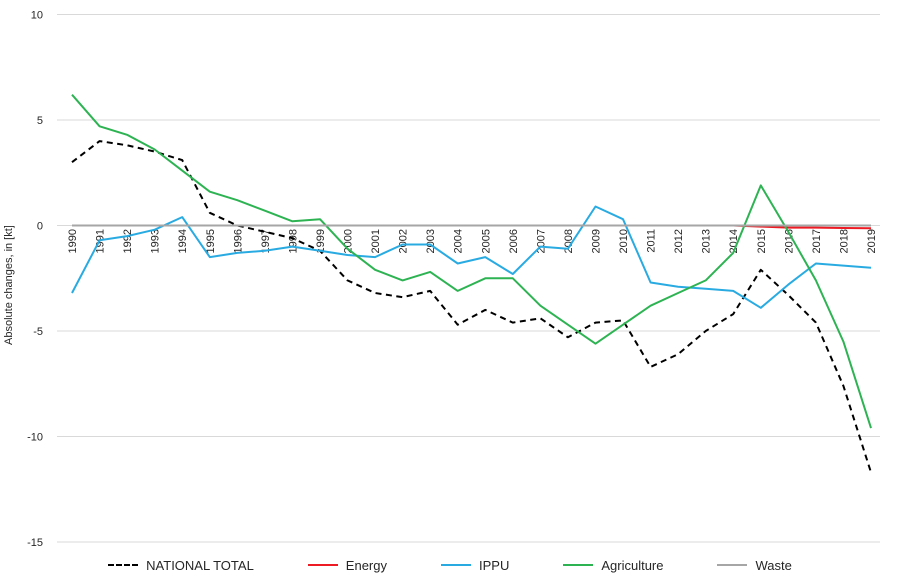 Image resolution: width=900 pixels, height=581 pixels. I want to click on legend-item-waste: Waste, so click(754, 565).